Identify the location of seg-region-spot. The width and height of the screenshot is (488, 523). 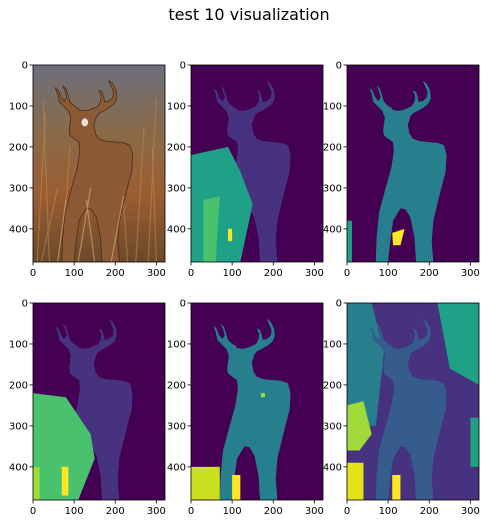
(263, 395).